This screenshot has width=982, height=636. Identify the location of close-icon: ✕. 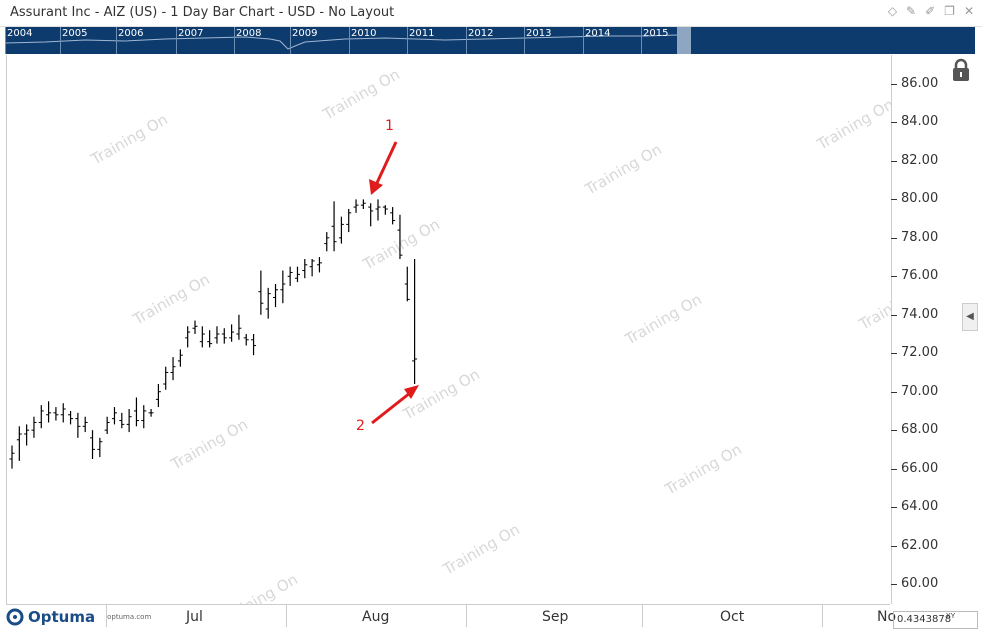
(968, 11).